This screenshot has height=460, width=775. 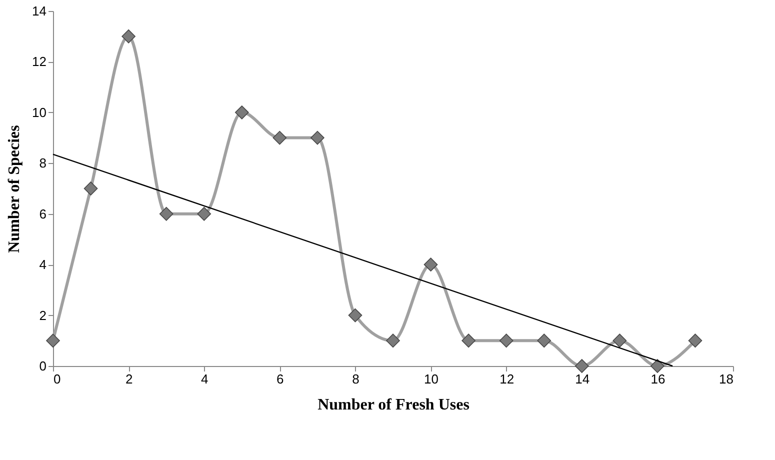 What do you see at coordinates (42, 315) in the screenshot?
I see `y-tick-label: 2` at bounding box center [42, 315].